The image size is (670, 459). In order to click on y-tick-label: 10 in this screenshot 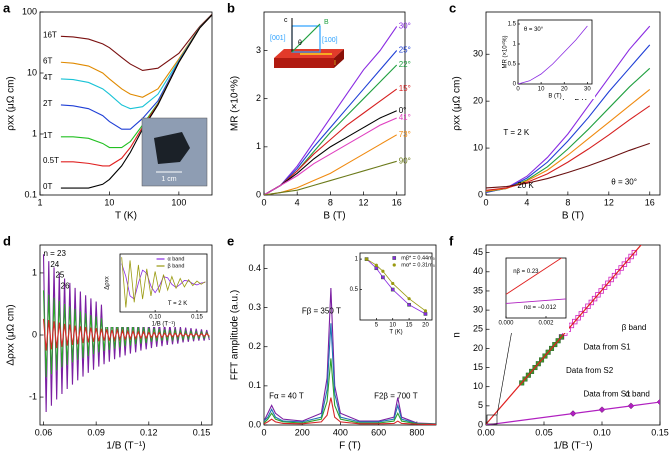, I will do `click(478, 147)`.